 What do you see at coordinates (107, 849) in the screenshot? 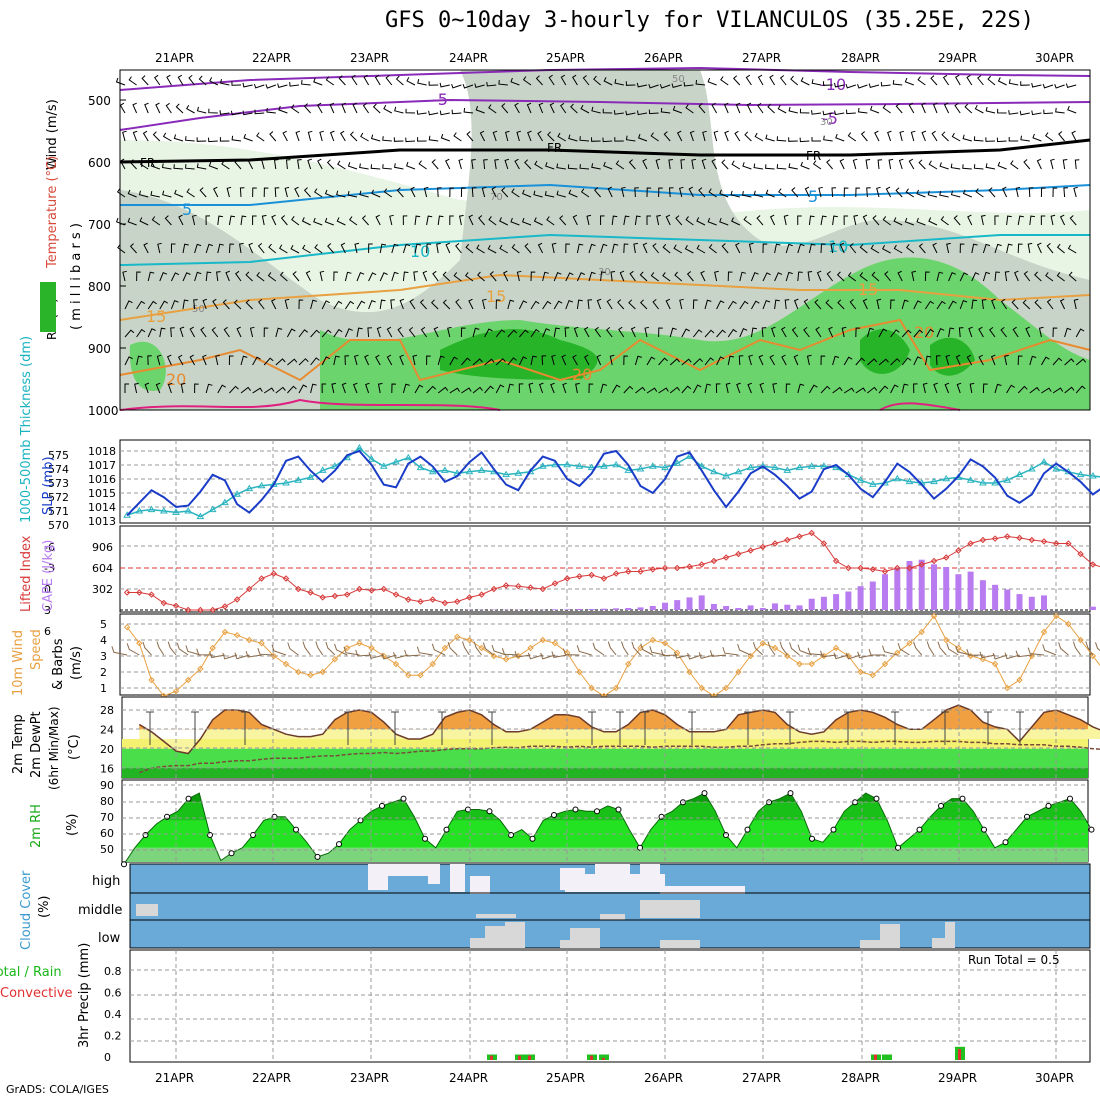
I see `rh-tick: 50` at bounding box center [107, 849].